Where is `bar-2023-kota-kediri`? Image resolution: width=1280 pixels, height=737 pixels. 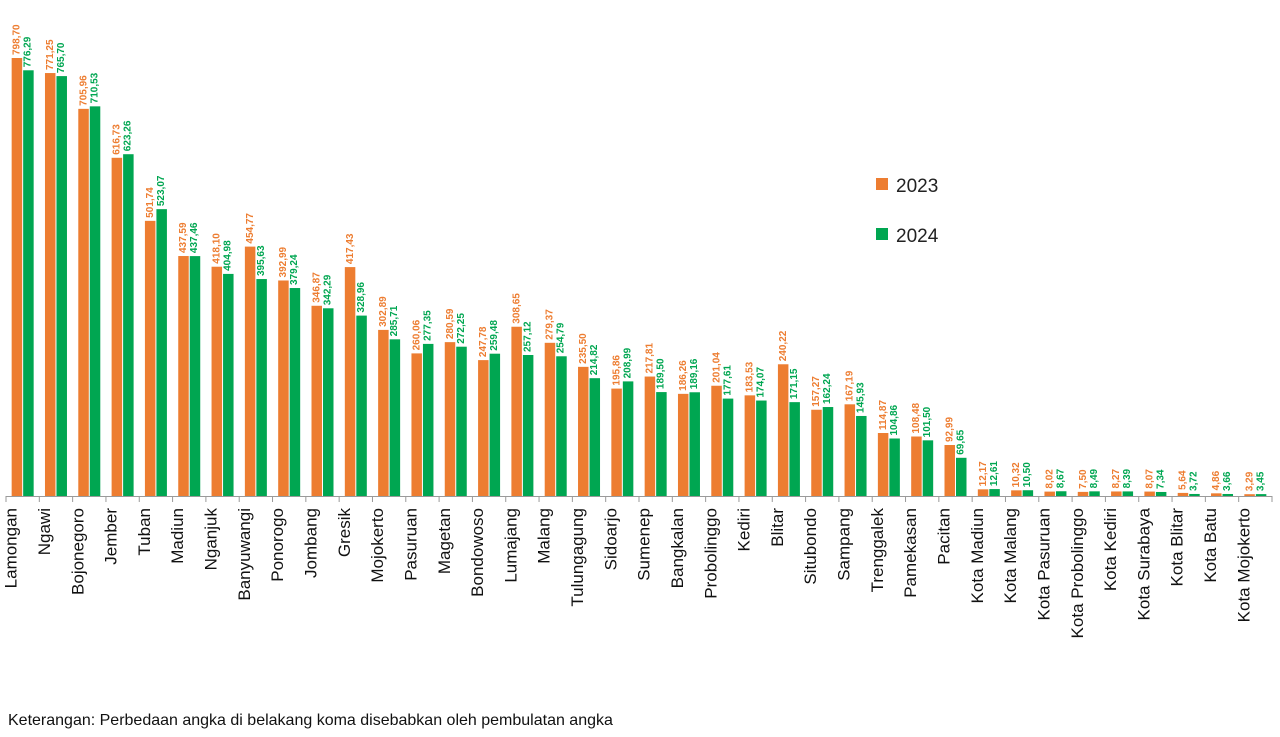
bar-2023-kota-kediri is located at coordinates (1116, 493).